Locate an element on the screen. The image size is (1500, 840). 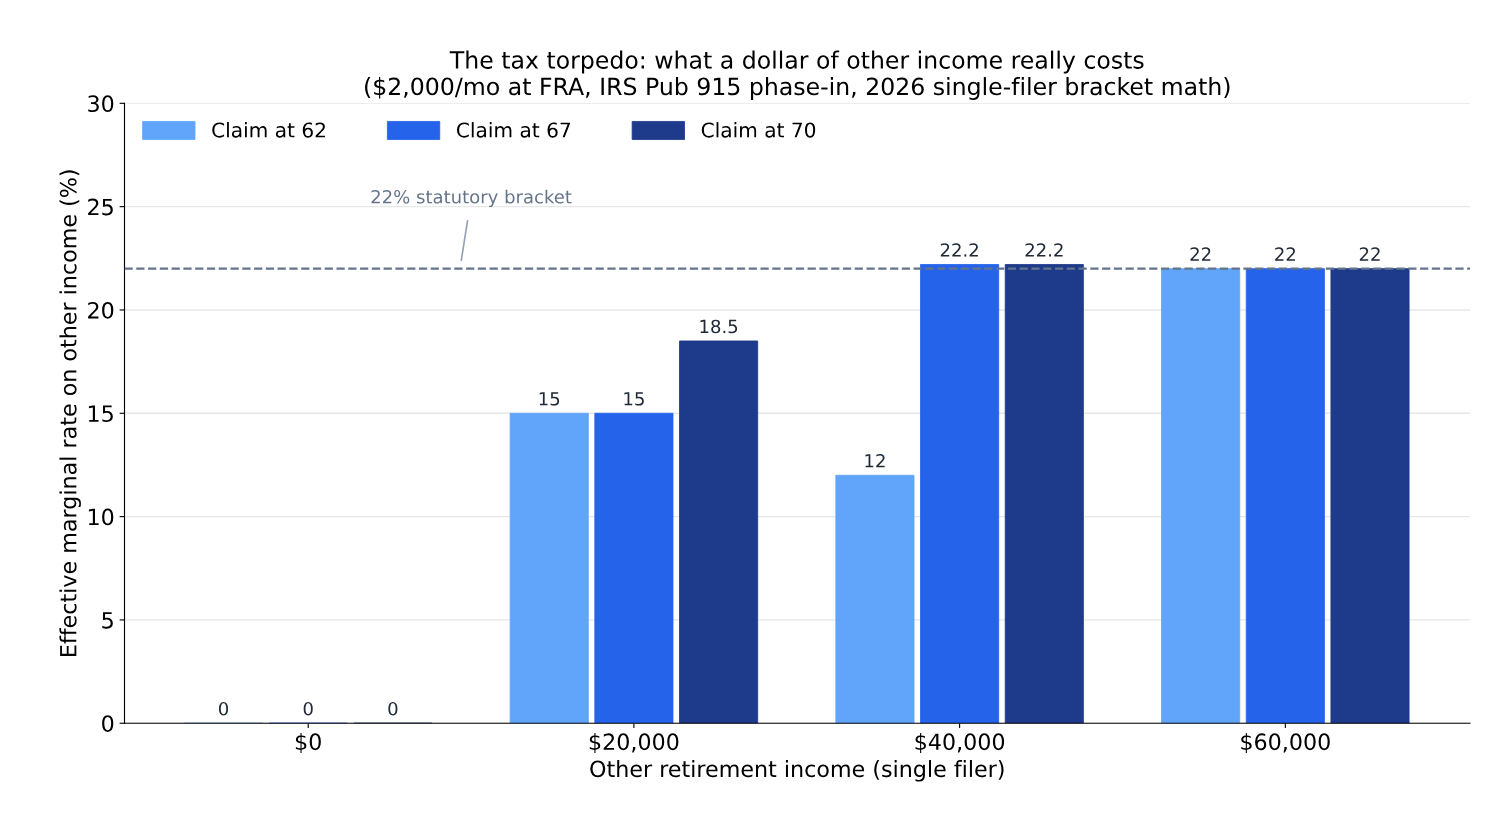
x-tick-label: $60,000 is located at coordinates (1285, 743).